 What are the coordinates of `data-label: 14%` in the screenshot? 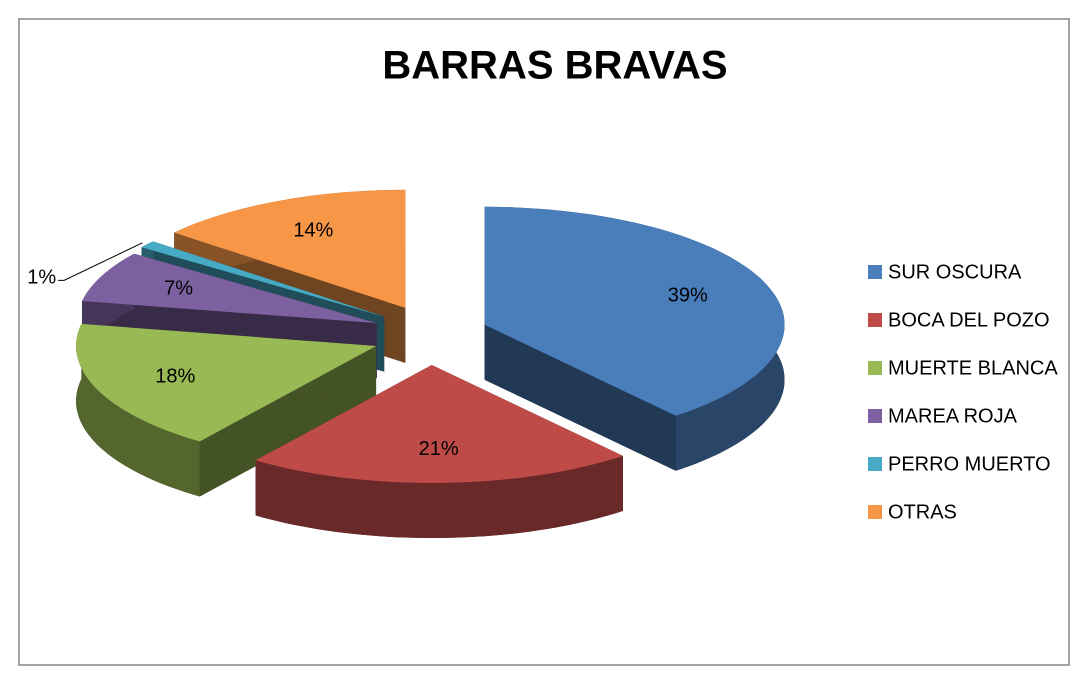 It's located at (313, 230).